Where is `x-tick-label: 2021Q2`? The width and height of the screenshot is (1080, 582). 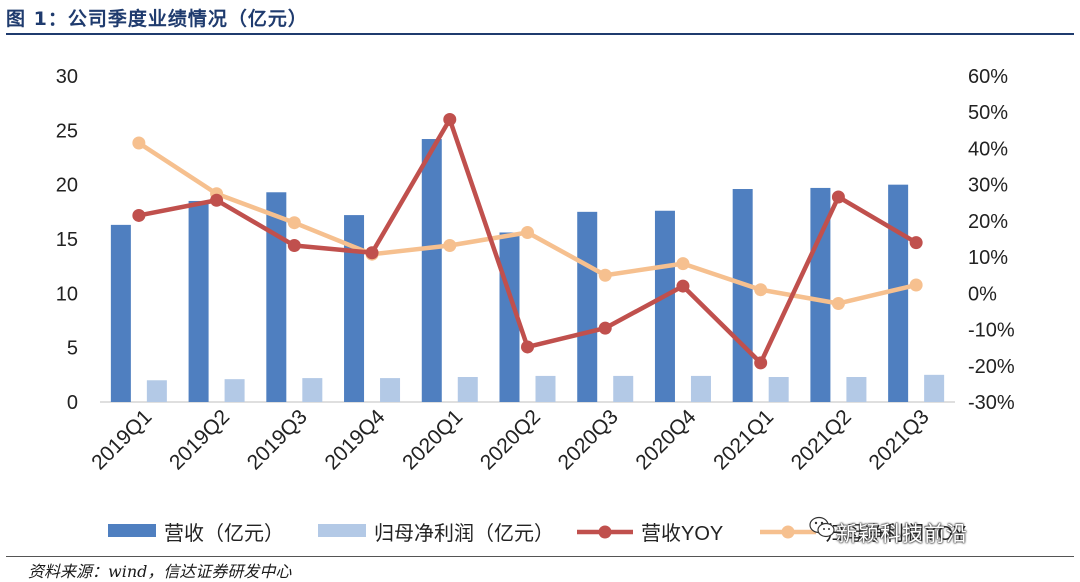
x-tick-label: 2021Q2 is located at coordinates (821, 439).